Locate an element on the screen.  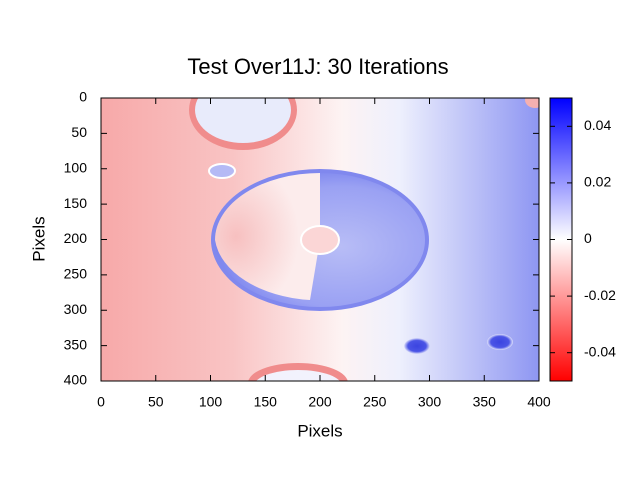
y-tick-label: 200 is located at coordinates (76, 238).